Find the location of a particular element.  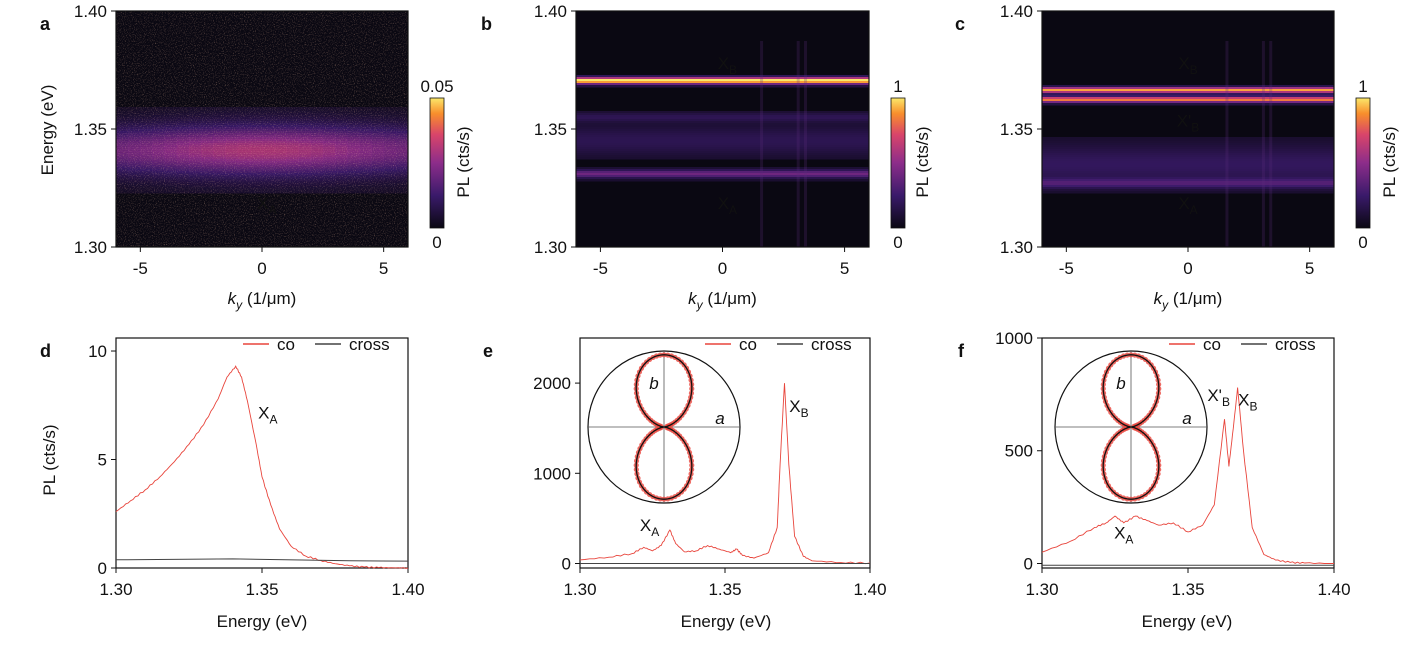

heatmap-b: 1.30 1.35 1.40 -5 0 5 ky (1/μm) XB XA 1 0 is located at coordinates (720, 157).